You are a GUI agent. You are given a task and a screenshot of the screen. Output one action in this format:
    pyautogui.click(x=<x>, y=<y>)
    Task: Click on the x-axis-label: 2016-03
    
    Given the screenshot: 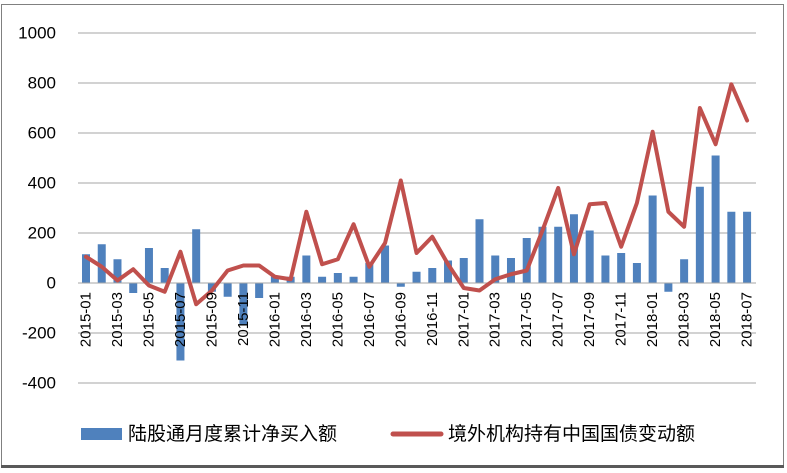 What is the action you would take?
    pyautogui.click(x=306, y=319)
    